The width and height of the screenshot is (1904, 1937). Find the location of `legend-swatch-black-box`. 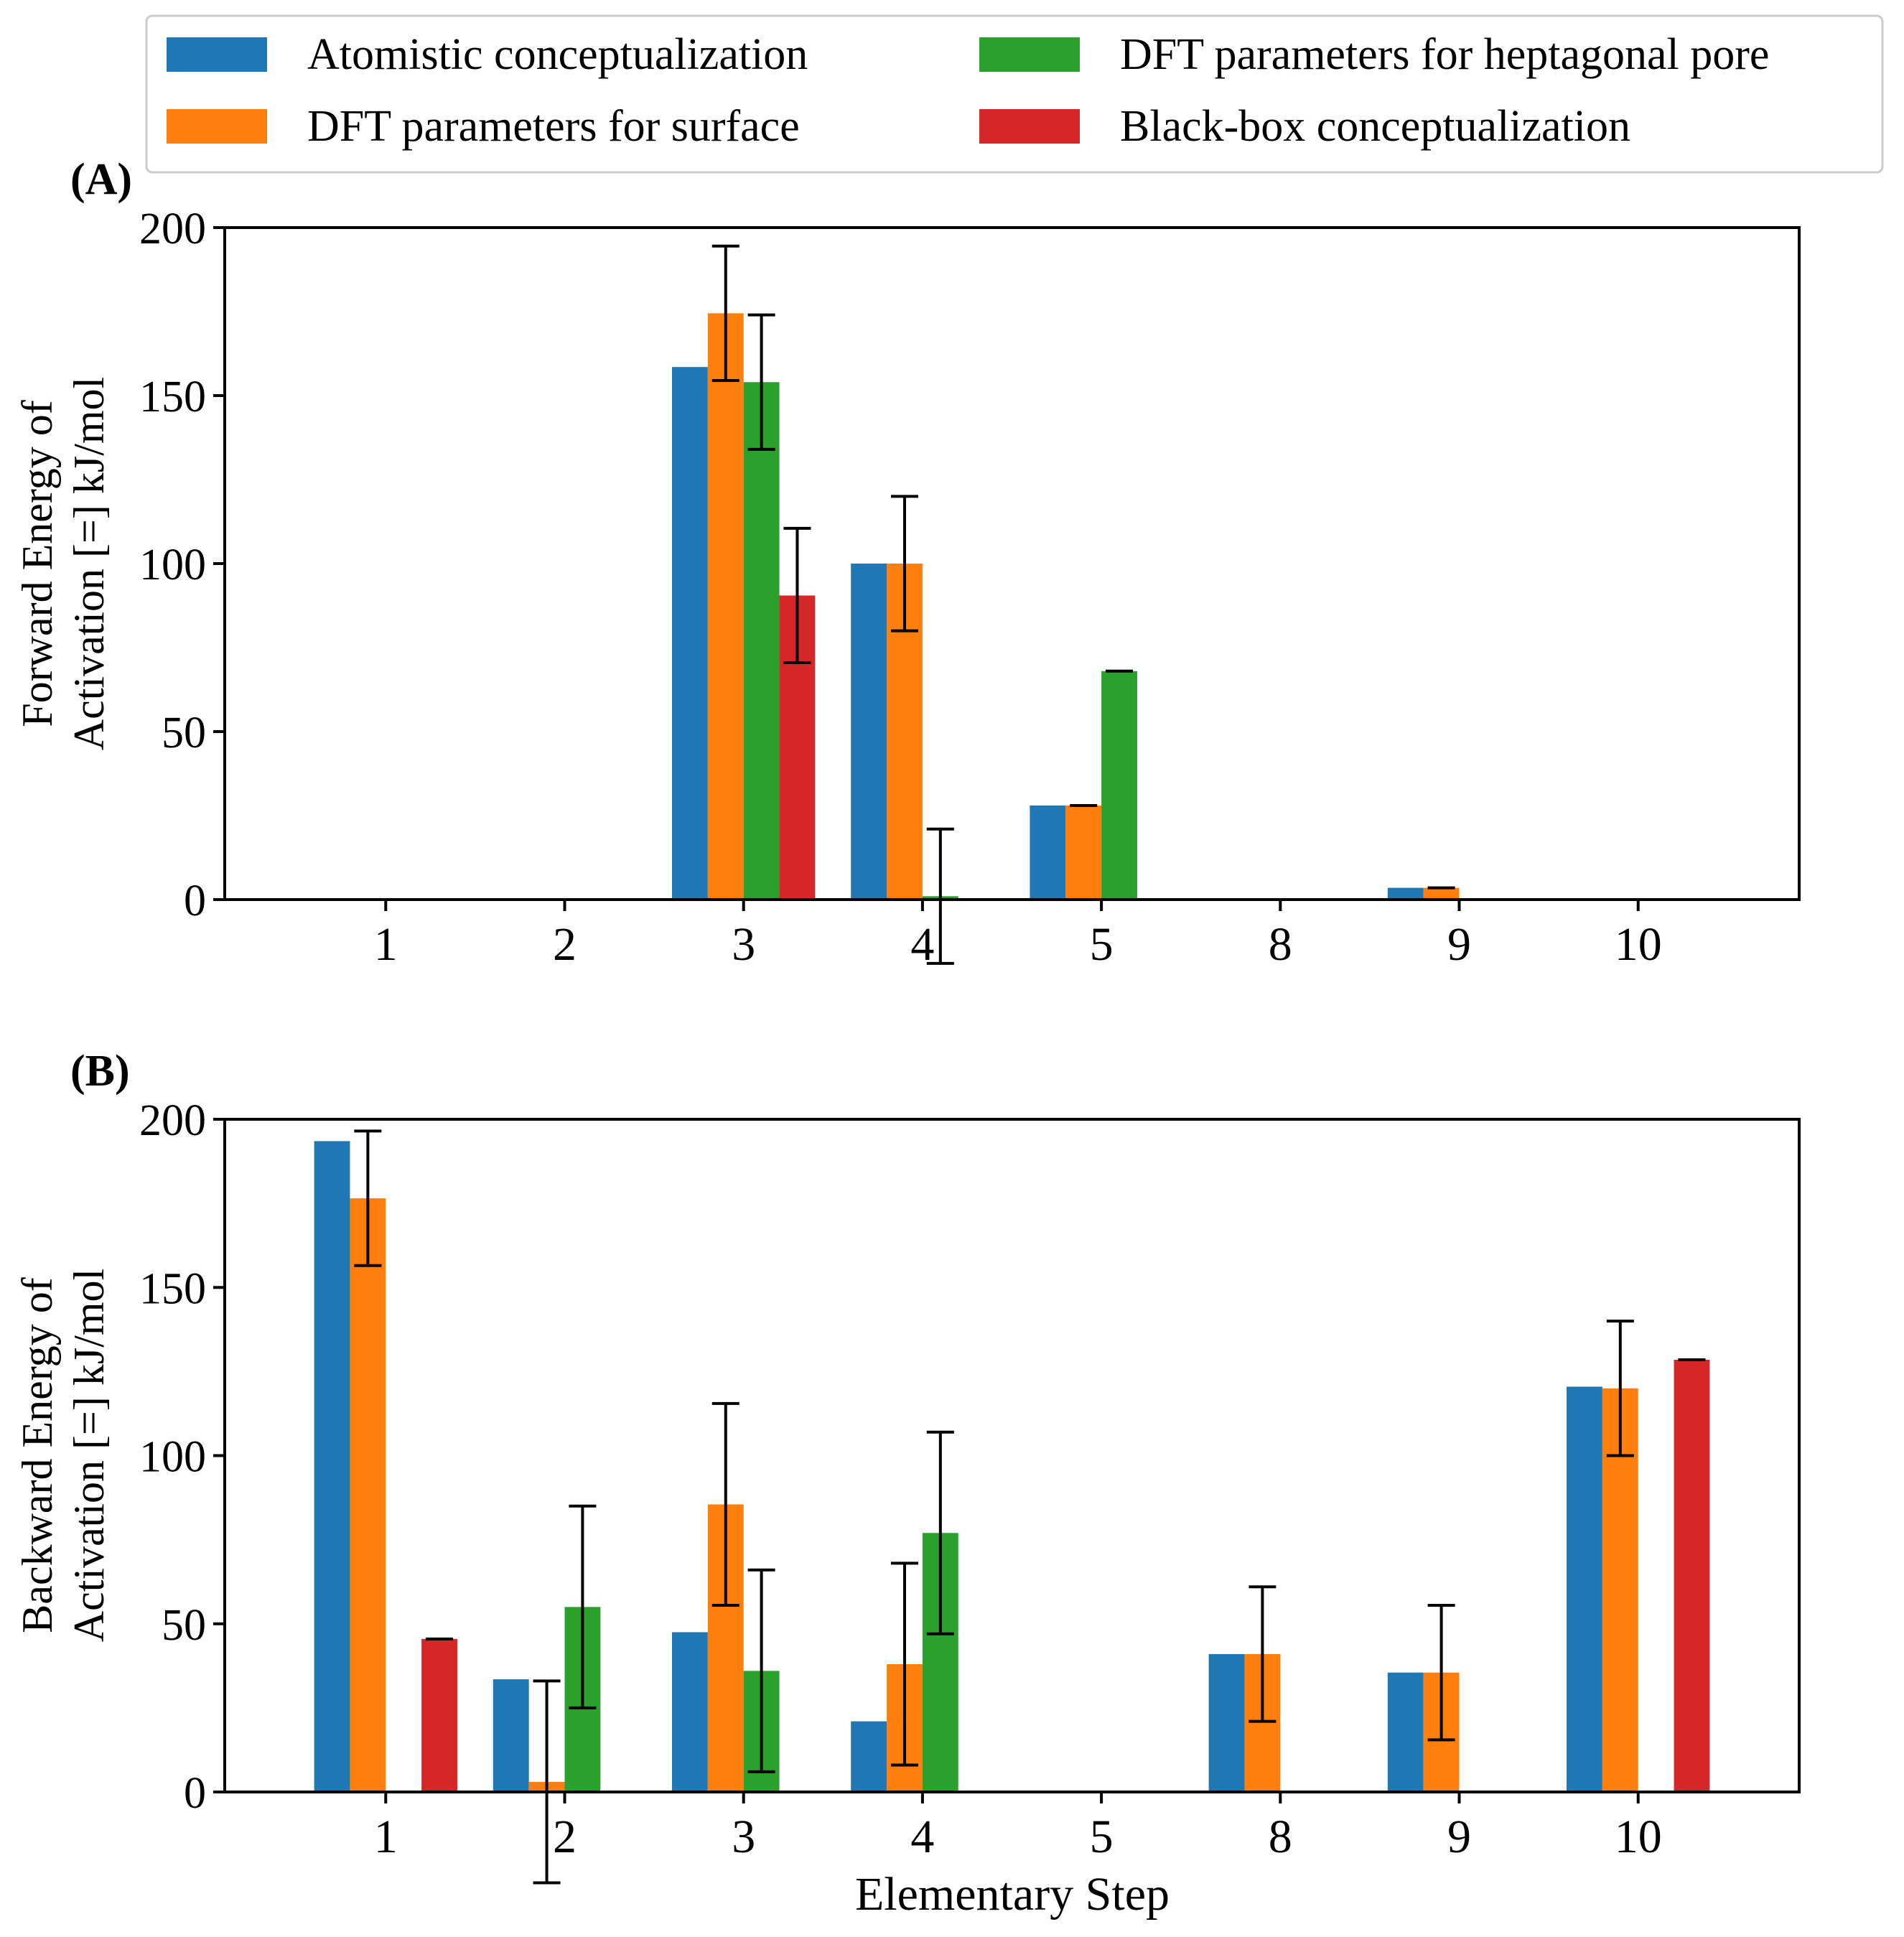

legend-swatch-black-box is located at coordinates (1029, 126).